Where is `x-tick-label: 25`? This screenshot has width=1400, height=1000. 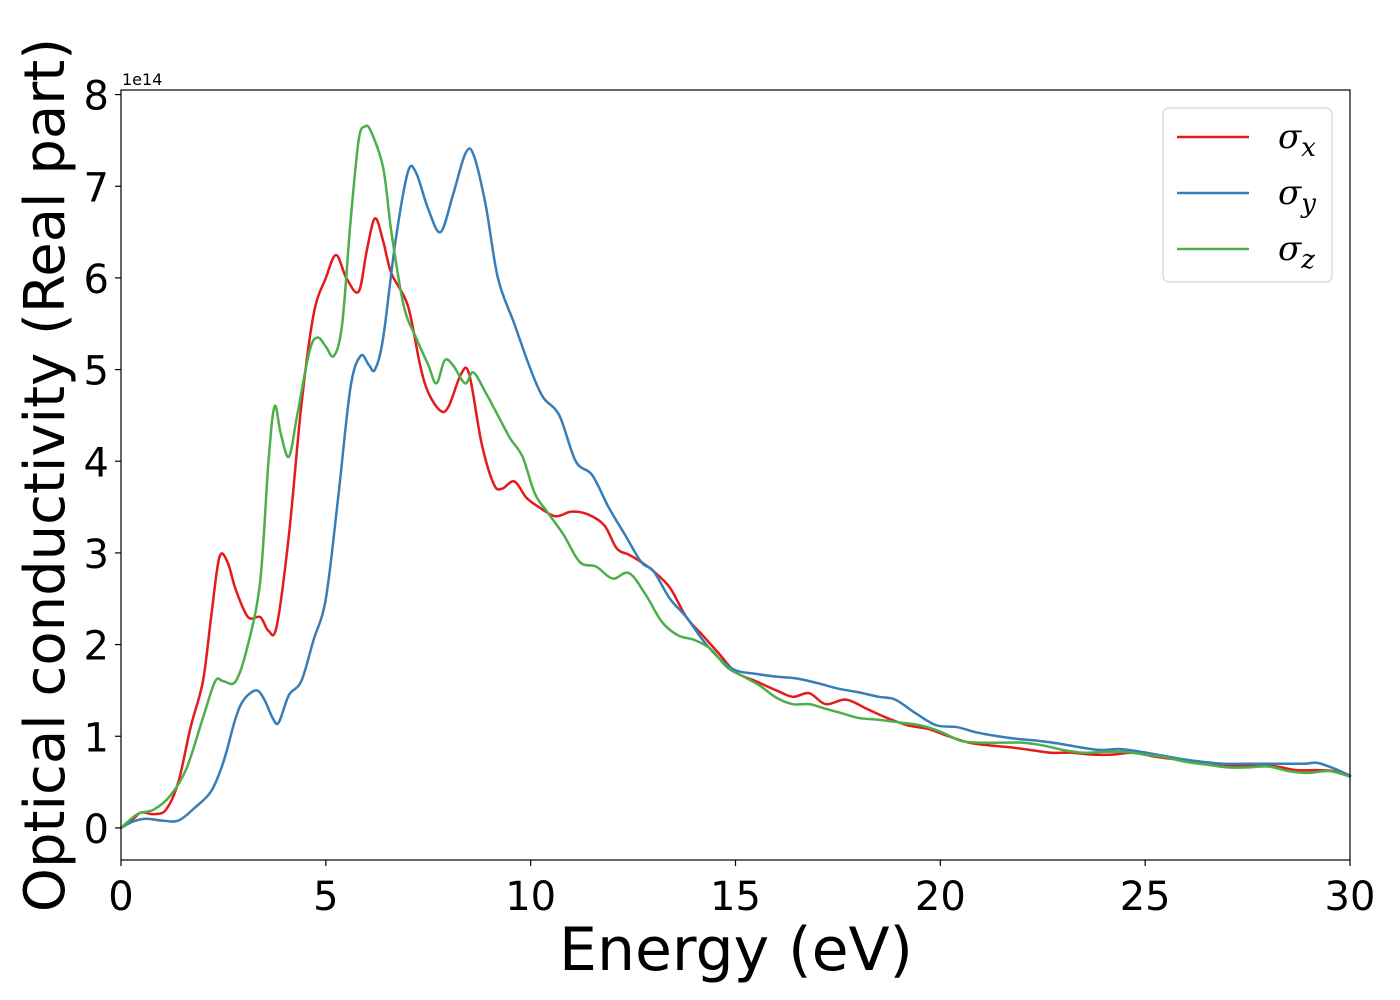 x-tick-label: 25 is located at coordinates (1145, 897).